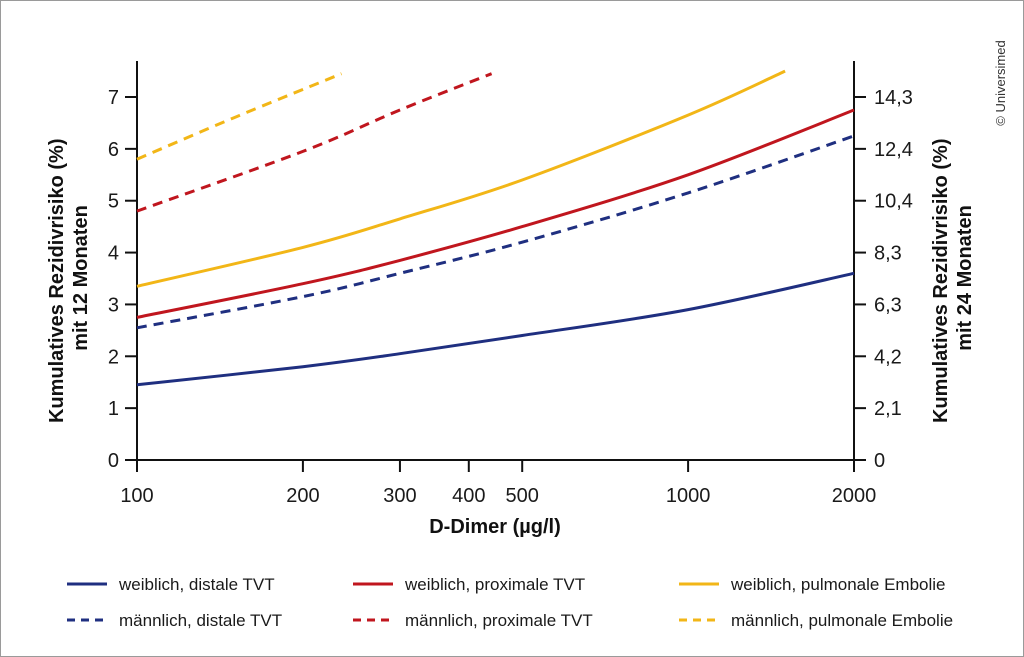 This screenshot has height=657, width=1024. I want to click on x-tick-label: 2000, so click(854, 496).